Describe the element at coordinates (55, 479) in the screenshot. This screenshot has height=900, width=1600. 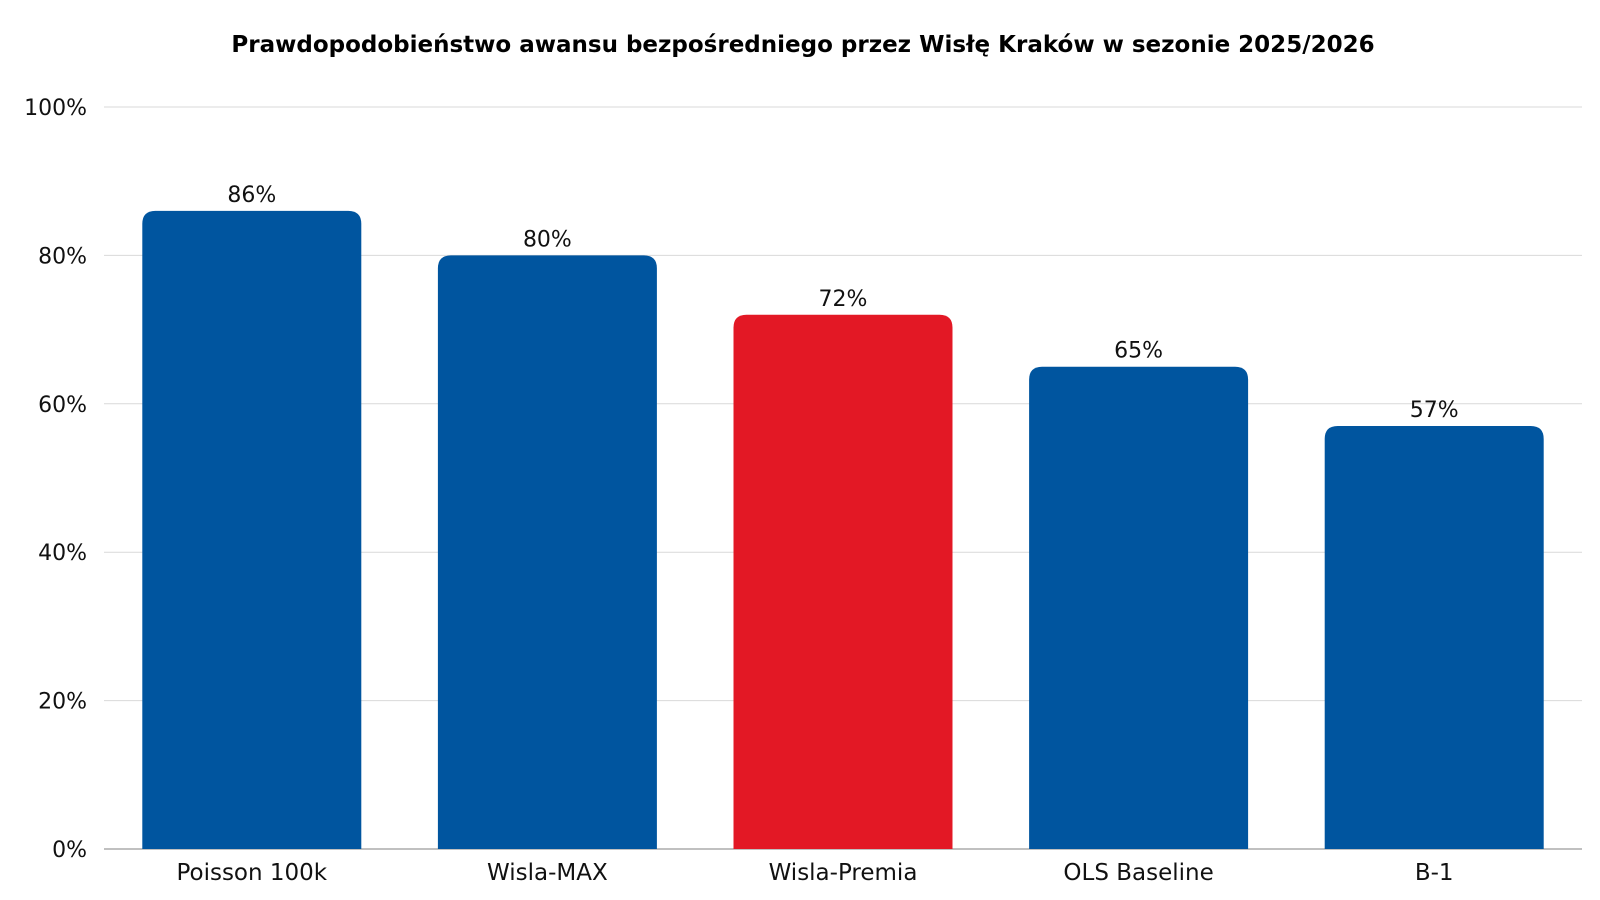
I see `y-axis-ticks: 0% 20% 40% 60% 80% 100%` at that location.